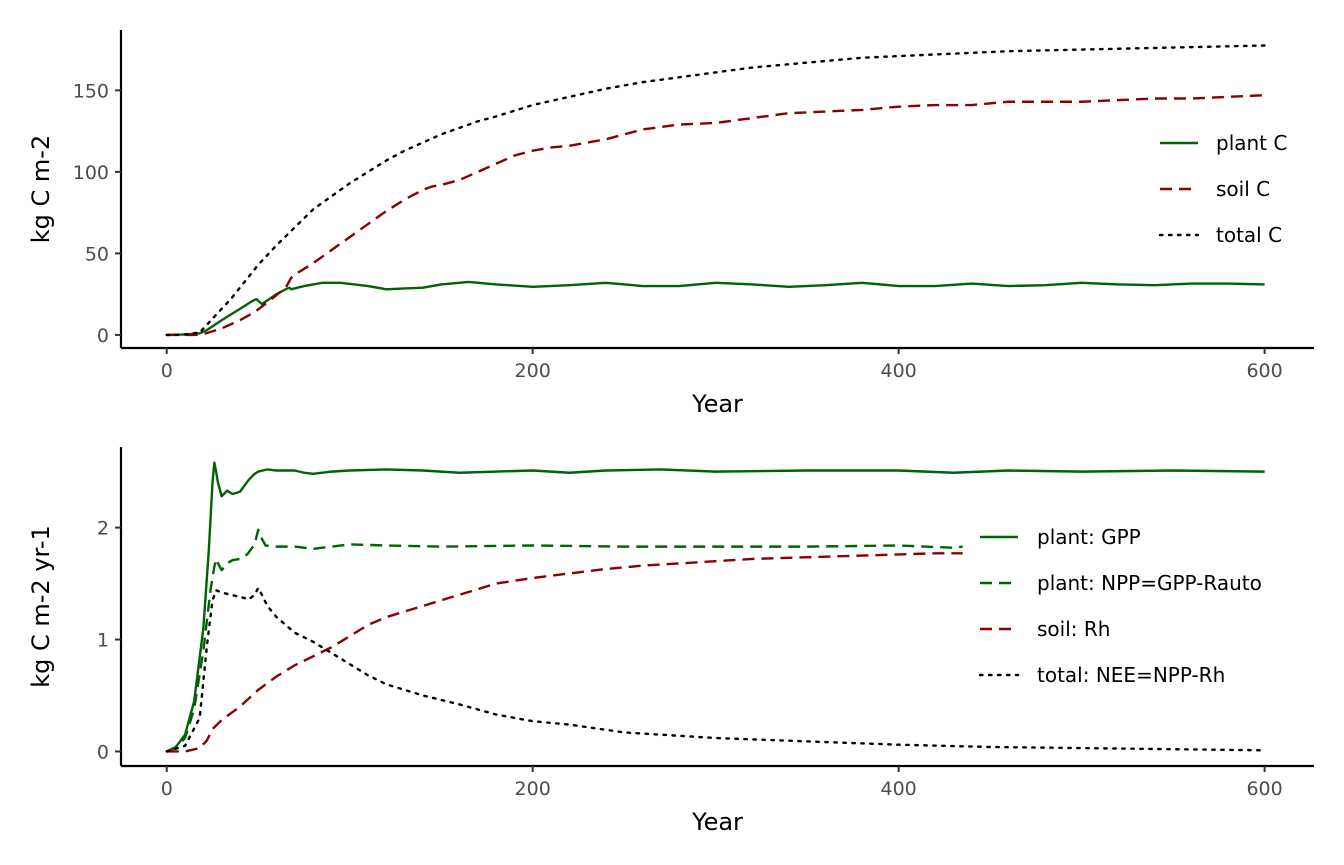 Image resolution: width=1344 pixels, height=865 pixels. What do you see at coordinates (1089, 537) in the screenshot?
I see `legend-label-0: plant: GPP` at bounding box center [1089, 537].